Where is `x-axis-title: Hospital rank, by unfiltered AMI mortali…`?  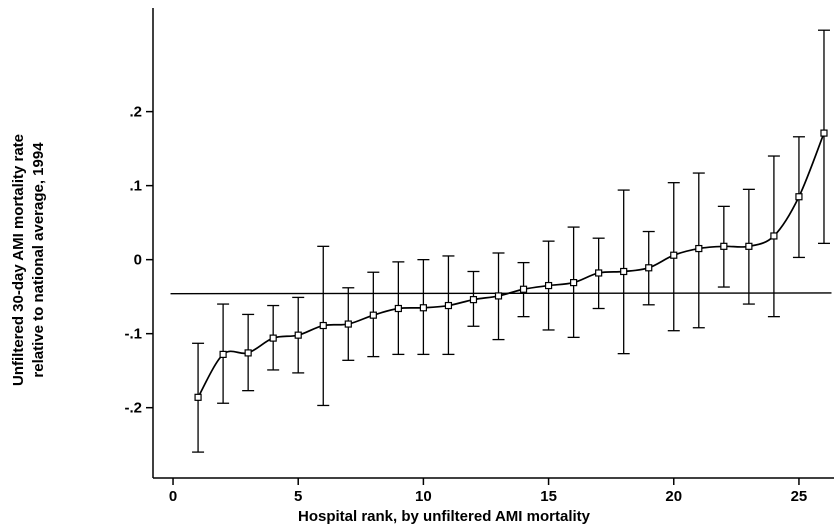
x-axis-title: Hospital rank, by unfiltered AMI mortali… is located at coordinates (444, 516).